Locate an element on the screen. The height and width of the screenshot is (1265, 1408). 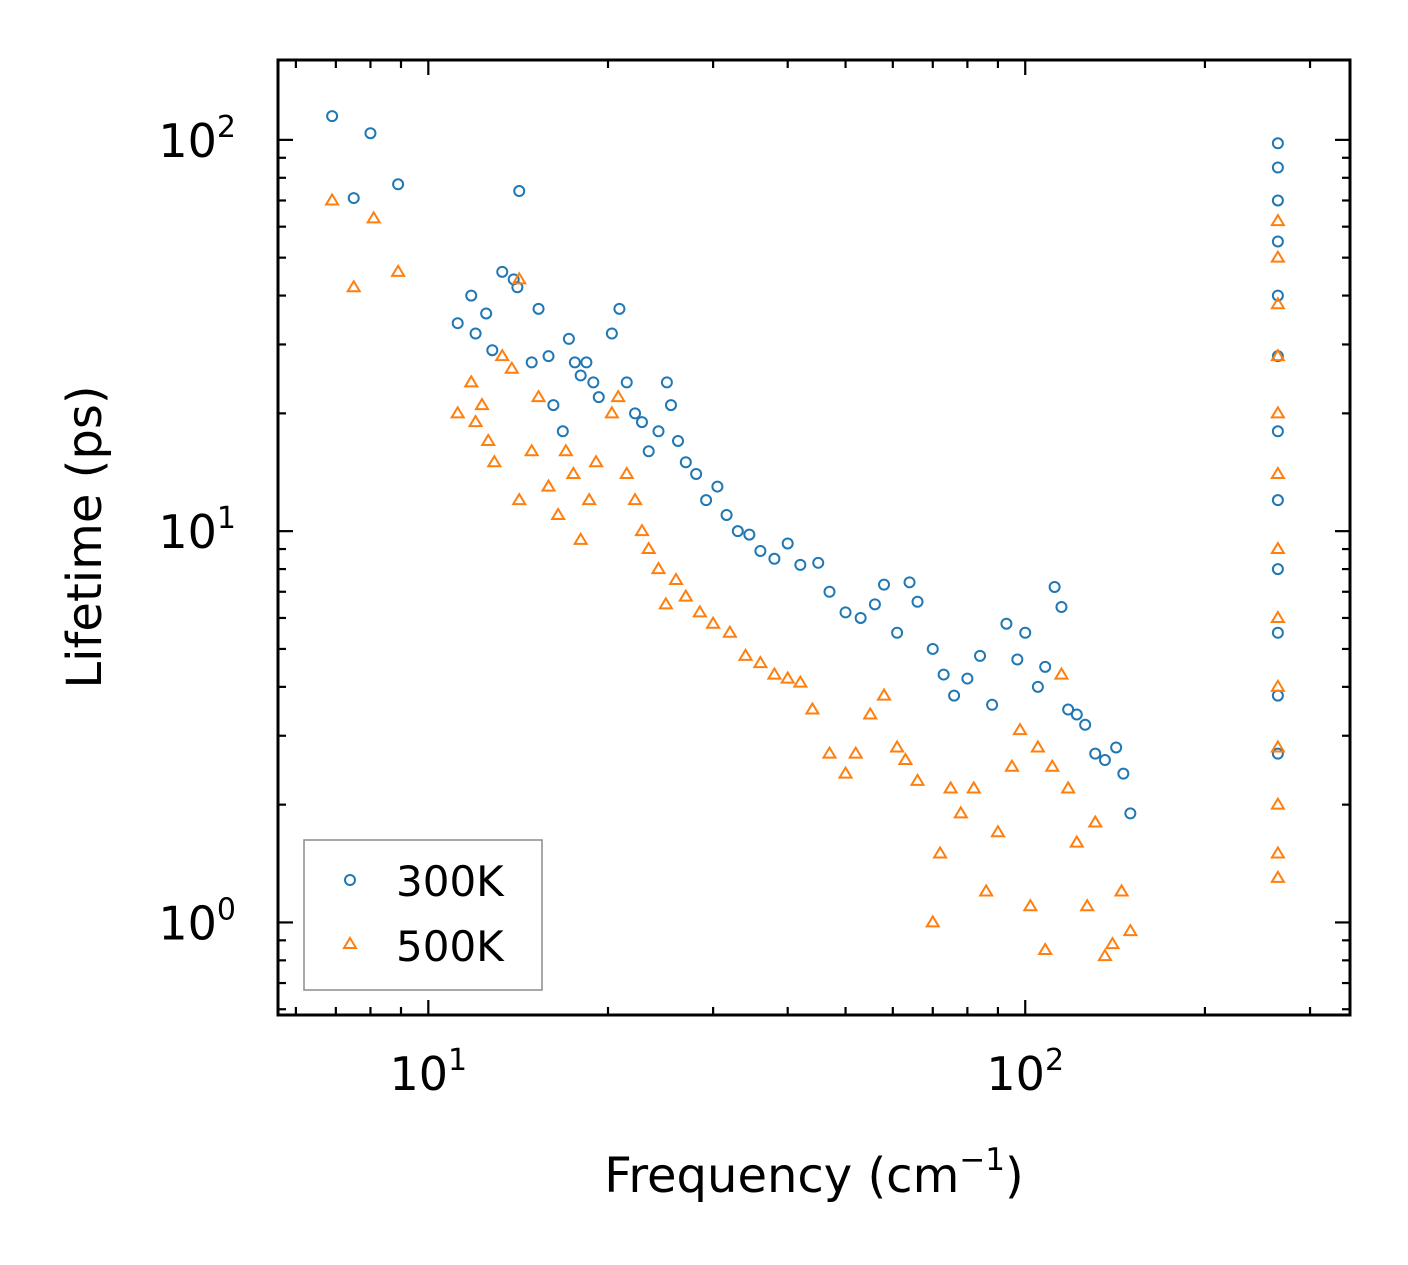
legend-label-500k: 500K is located at coordinates (450, 946).